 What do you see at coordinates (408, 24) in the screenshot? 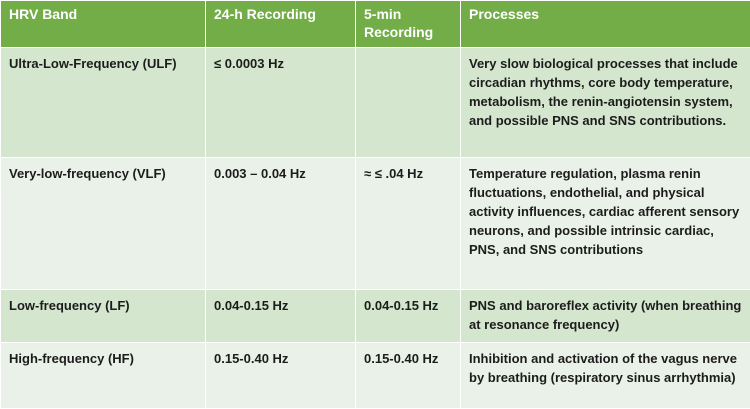
I see `header-cell: 5-min Recording` at bounding box center [408, 24].